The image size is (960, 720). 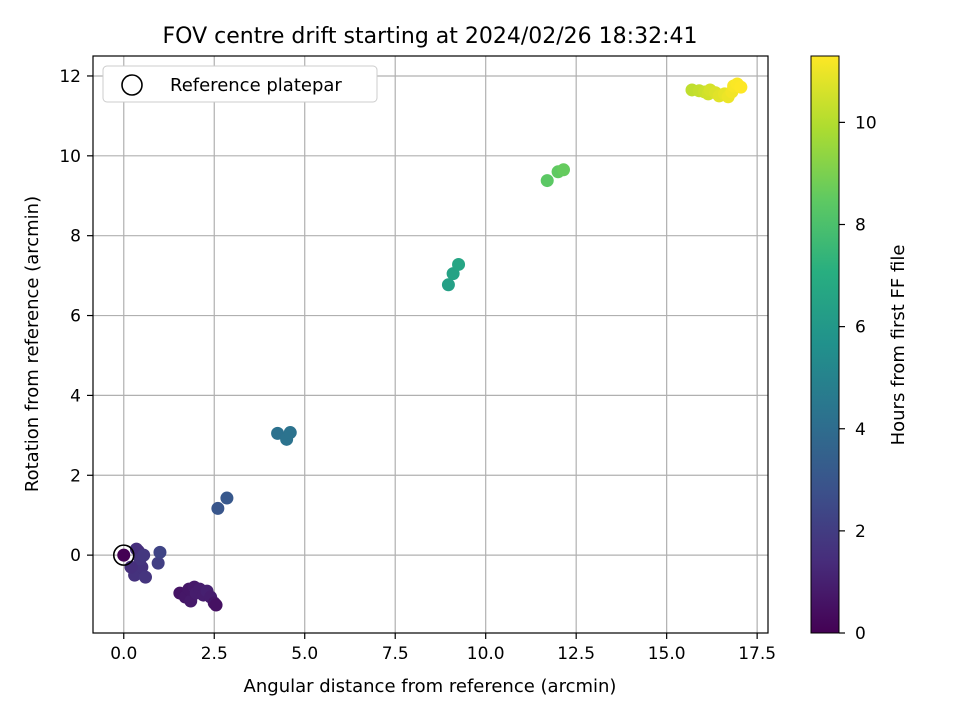 What do you see at coordinates (256, 85) in the screenshot?
I see `legend-label-reference: Reference platepar` at bounding box center [256, 85].